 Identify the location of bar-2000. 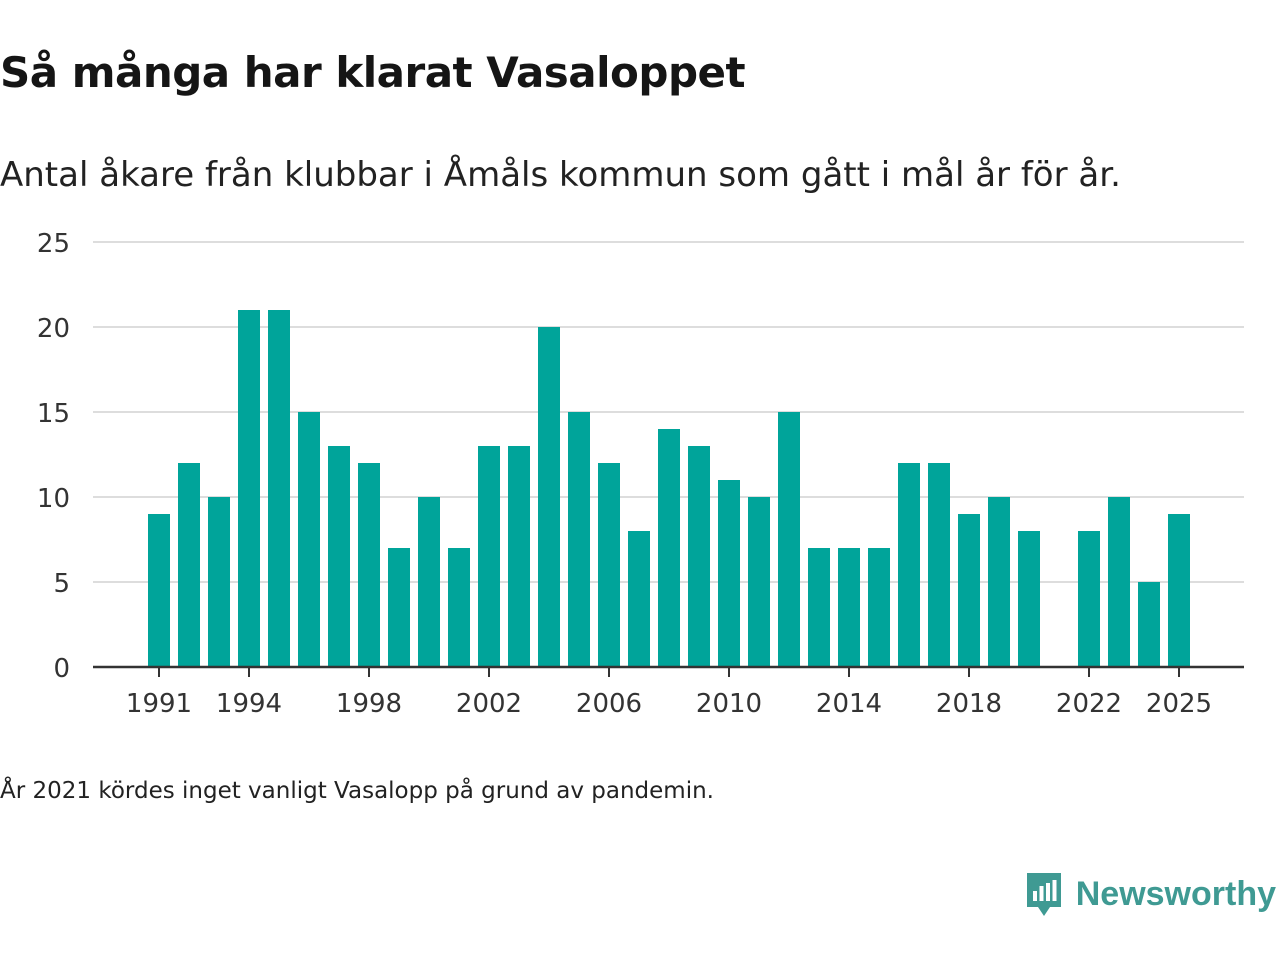
(429, 582).